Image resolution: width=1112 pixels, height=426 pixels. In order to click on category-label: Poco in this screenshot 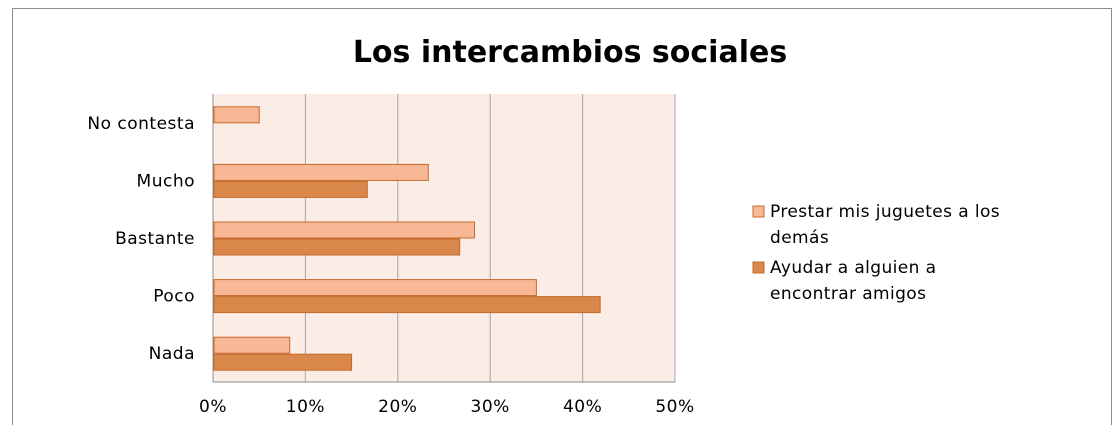, I will do `click(174, 297)`.